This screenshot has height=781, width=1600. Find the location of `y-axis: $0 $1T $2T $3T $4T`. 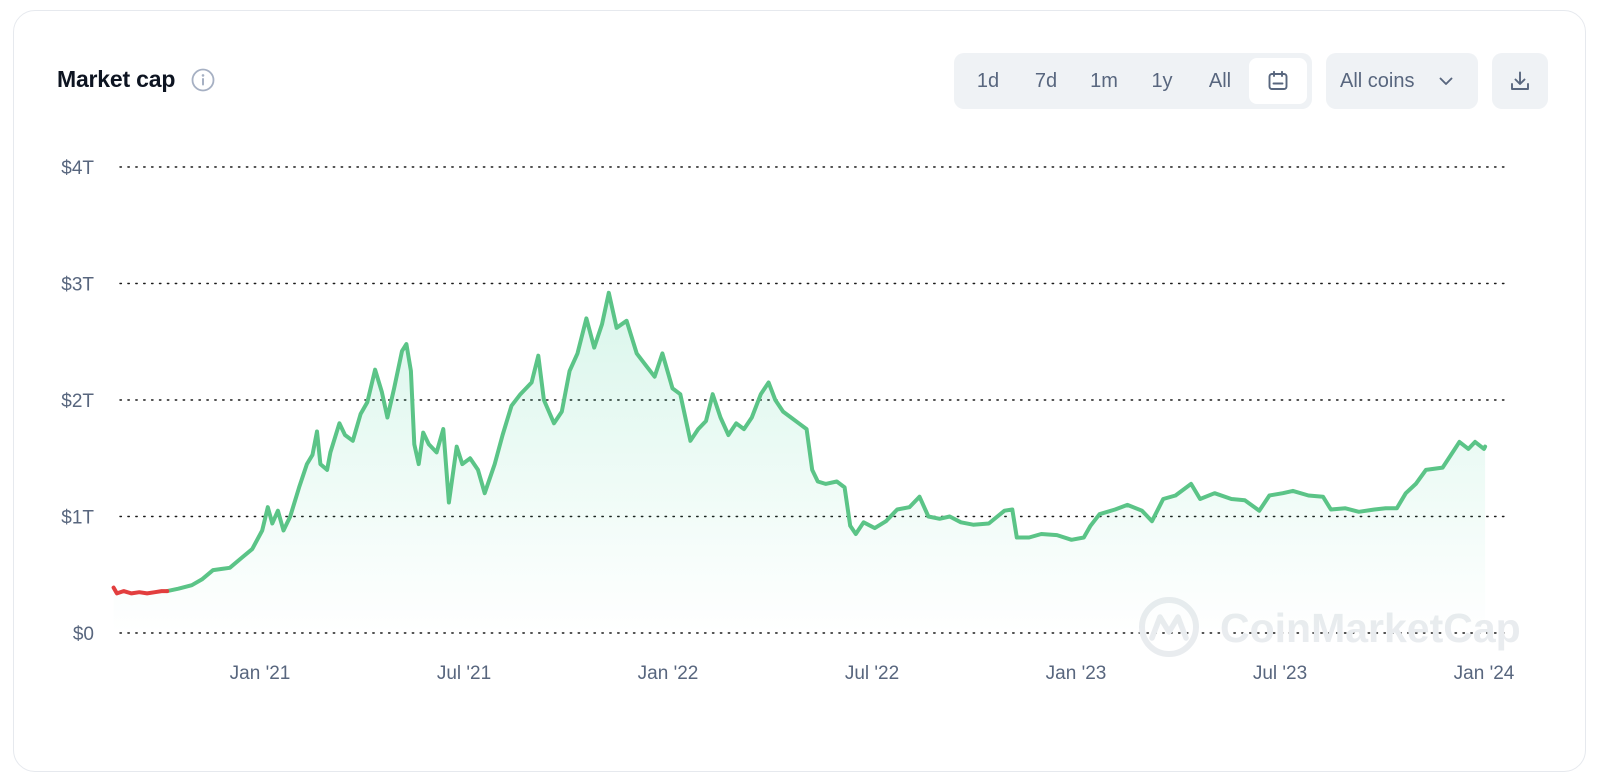

y-axis: $0 $1T $2T $3T $4T is located at coordinates (77, 401).